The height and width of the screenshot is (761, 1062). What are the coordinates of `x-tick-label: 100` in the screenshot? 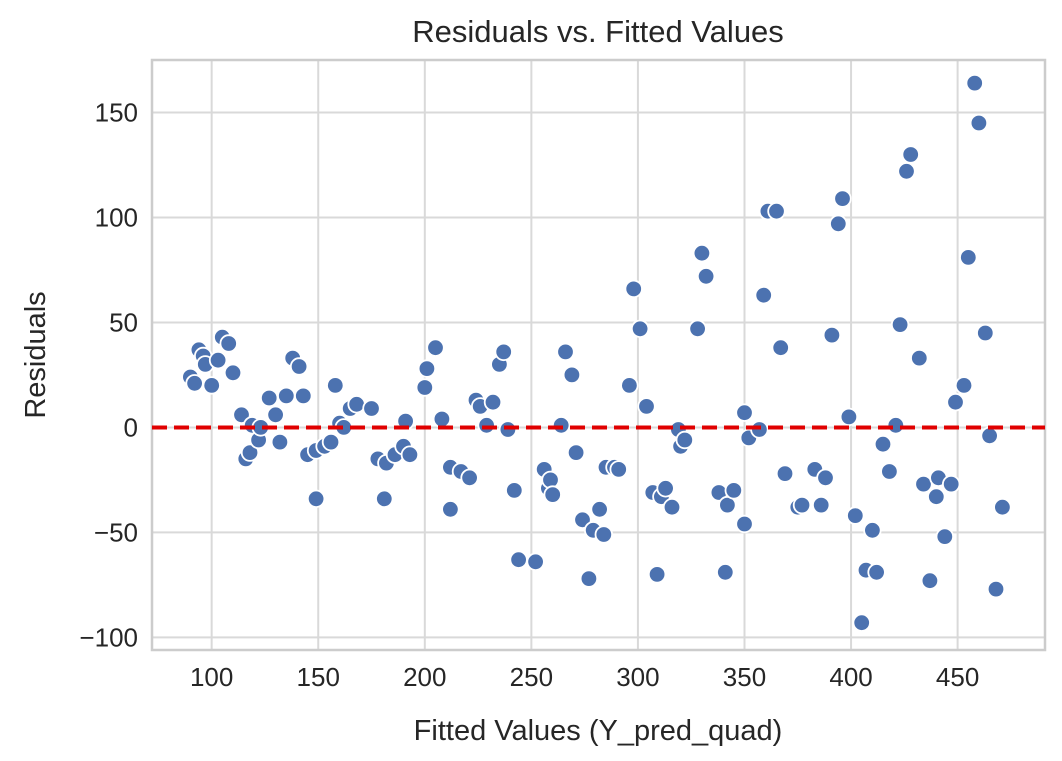 It's located at (211, 677).